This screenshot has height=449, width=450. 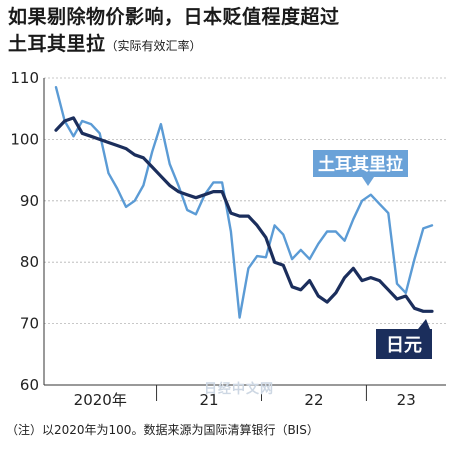 I want to click on label-try-text: 土耳其里拉, so click(x=360, y=164).